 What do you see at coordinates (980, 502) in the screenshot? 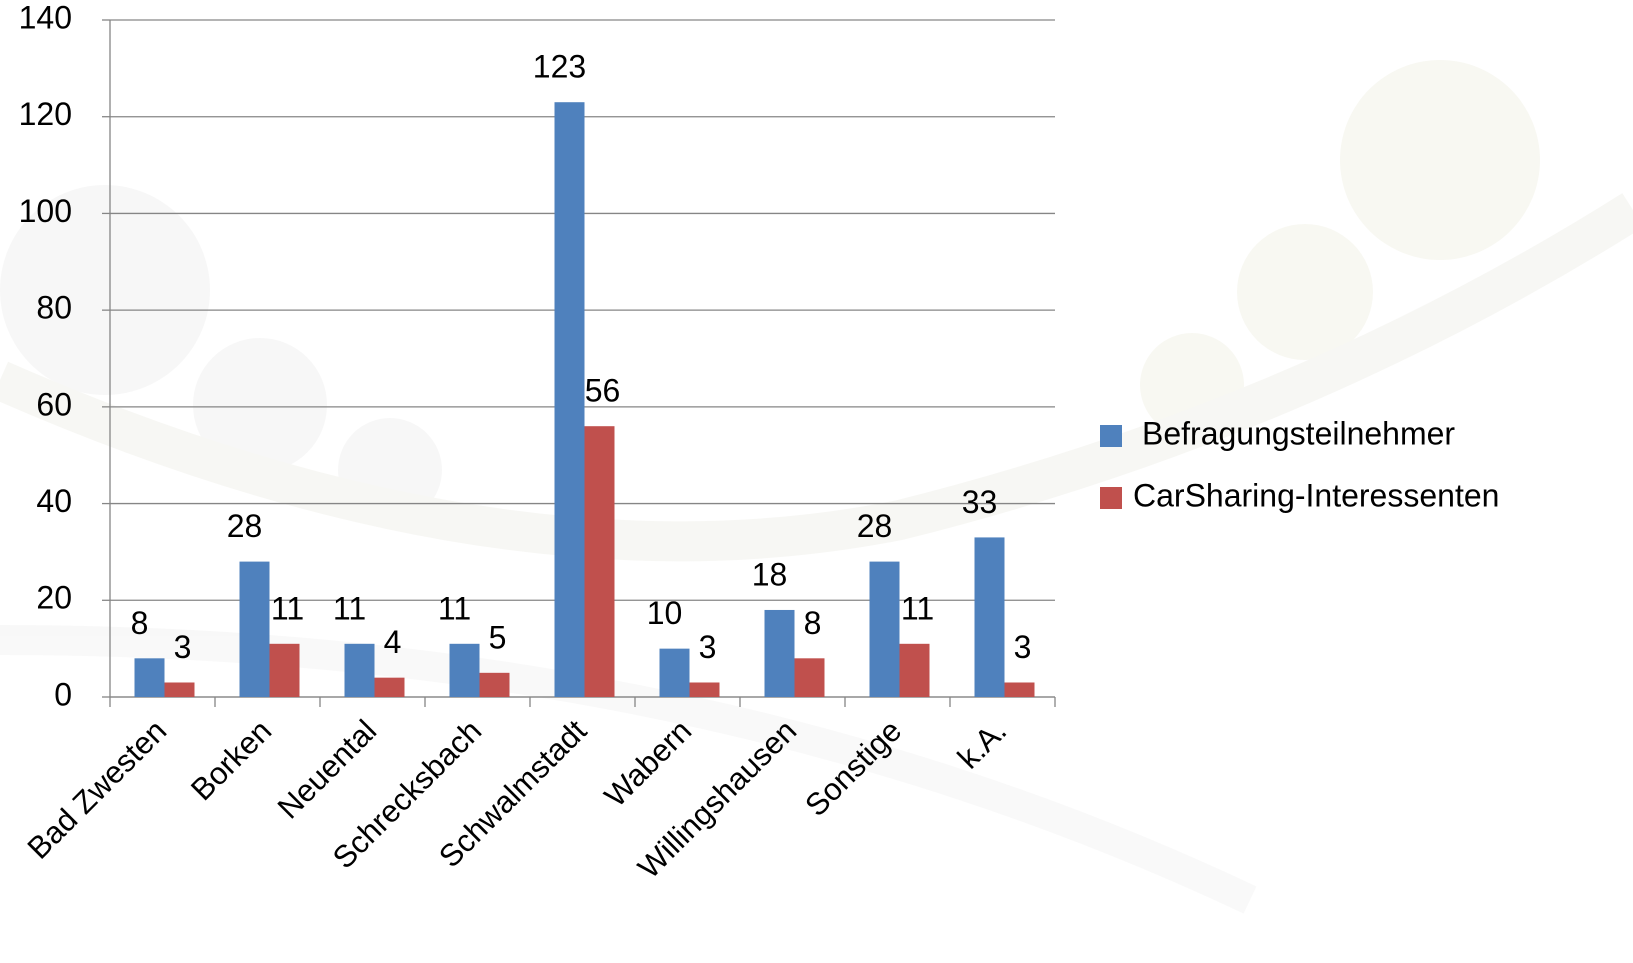
I see `value-label: 33` at bounding box center [980, 502].